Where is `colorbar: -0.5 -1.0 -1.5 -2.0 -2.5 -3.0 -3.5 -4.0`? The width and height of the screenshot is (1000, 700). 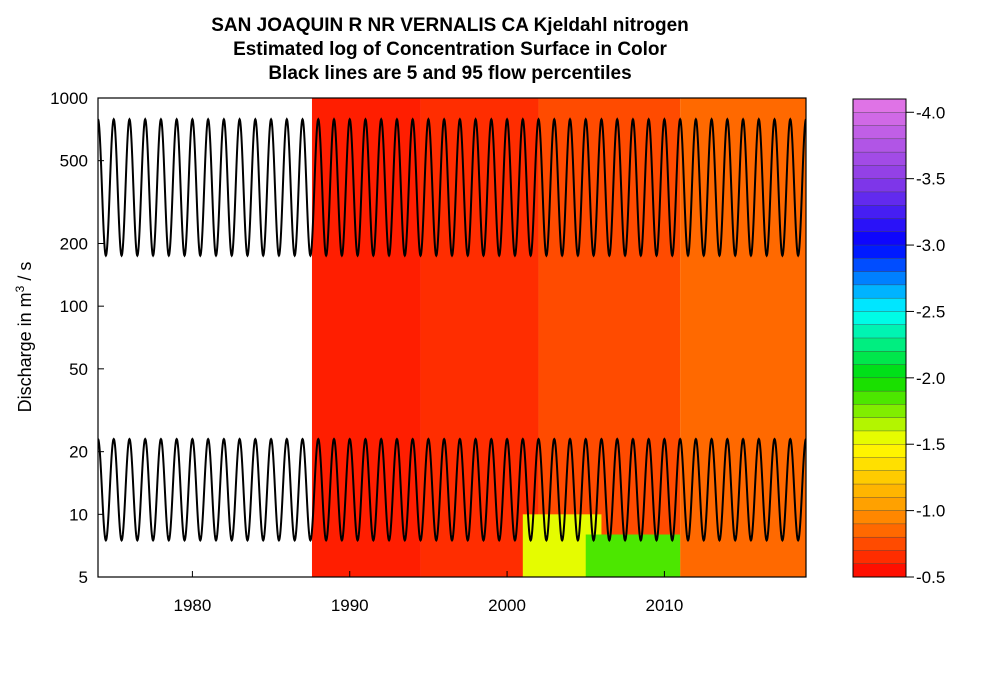
colorbar: -0.5 -1.0 -1.5 -2.0 -2.5 -3.0 -3.5 -4.0 is located at coordinates (898, 342).